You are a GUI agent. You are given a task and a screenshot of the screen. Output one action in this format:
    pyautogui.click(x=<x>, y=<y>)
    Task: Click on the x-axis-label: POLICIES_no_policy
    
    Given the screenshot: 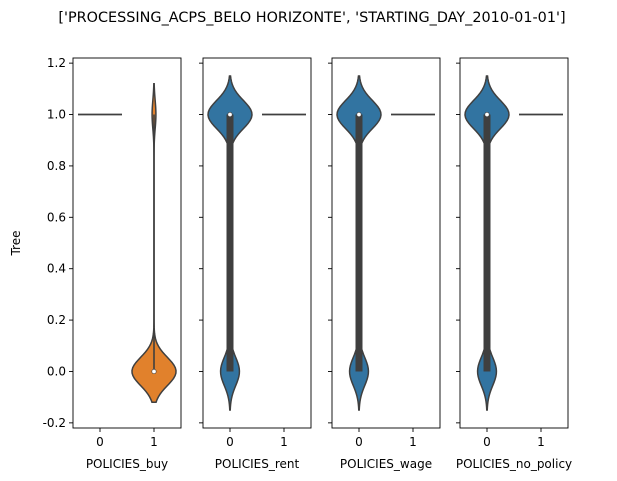 What is the action you would take?
    pyautogui.click(x=514, y=464)
    